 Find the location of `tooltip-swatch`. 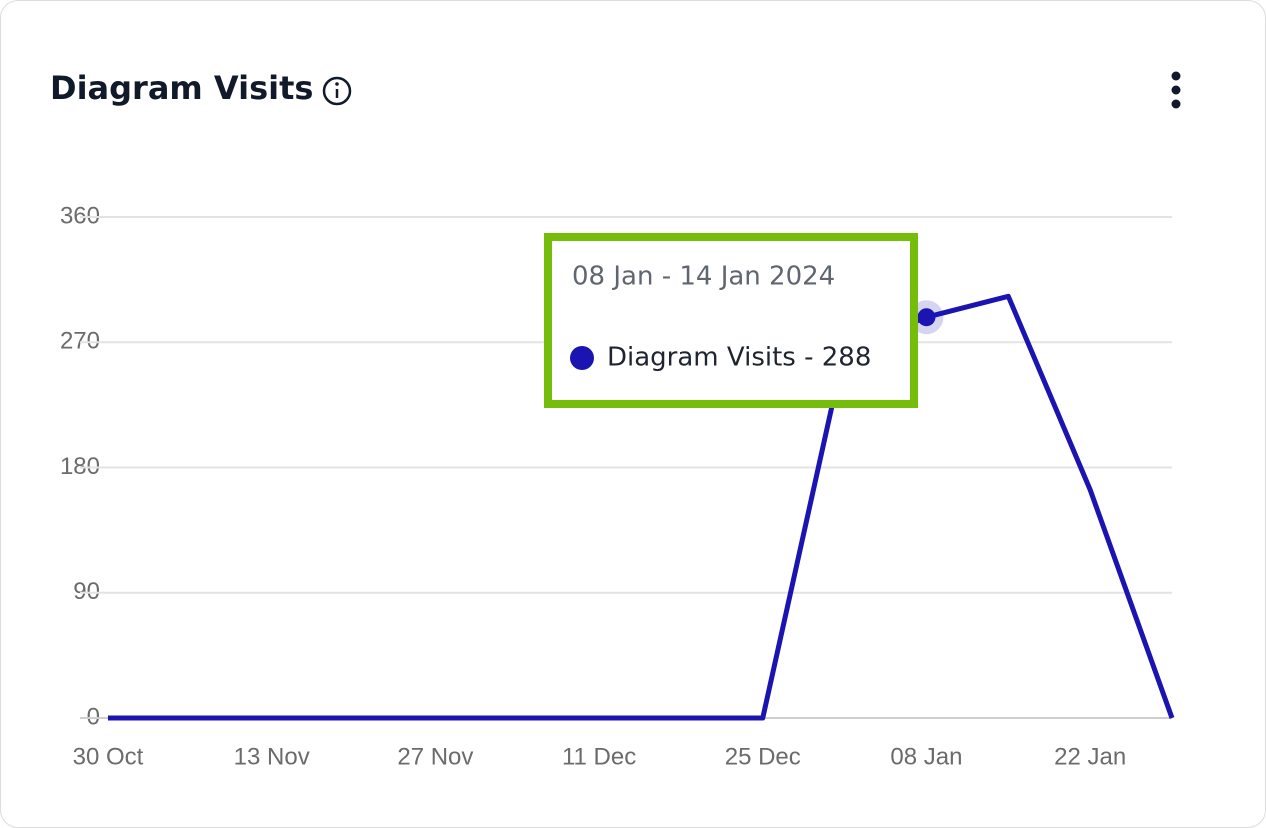

tooltip-swatch is located at coordinates (582, 358).